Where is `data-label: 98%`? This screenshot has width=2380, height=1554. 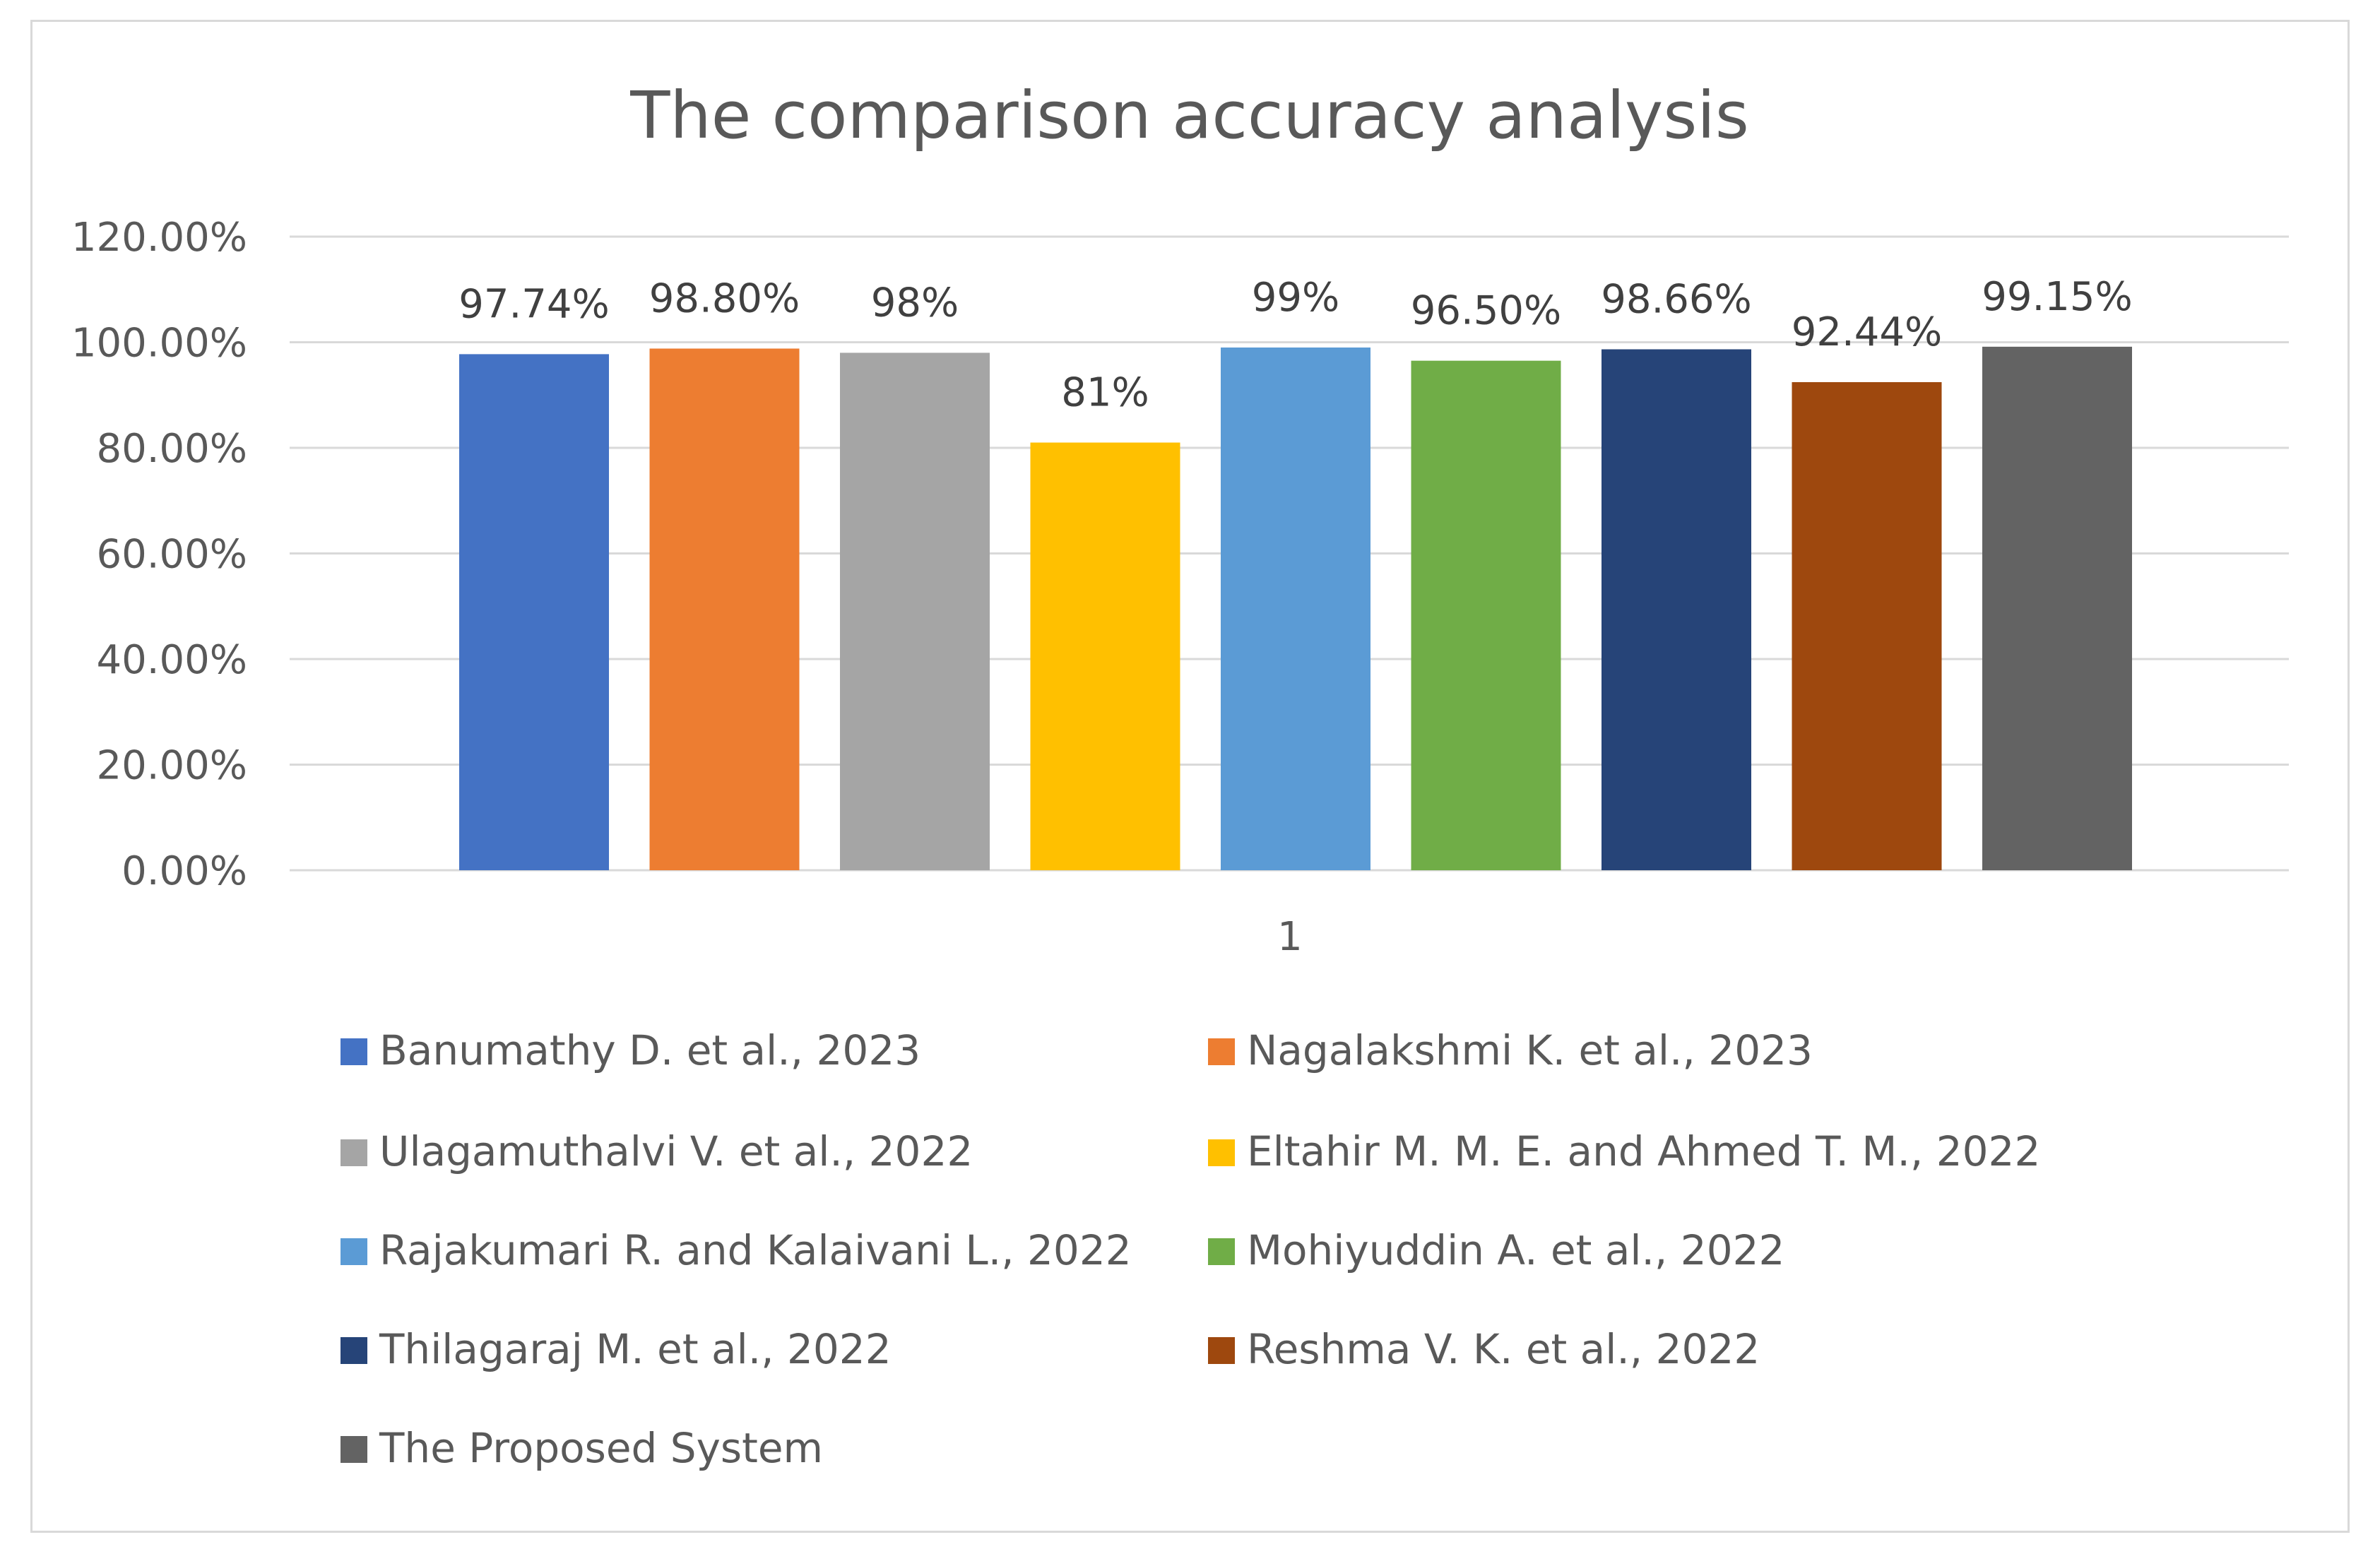
data-label: 98% is located at coordinates (915, 303).